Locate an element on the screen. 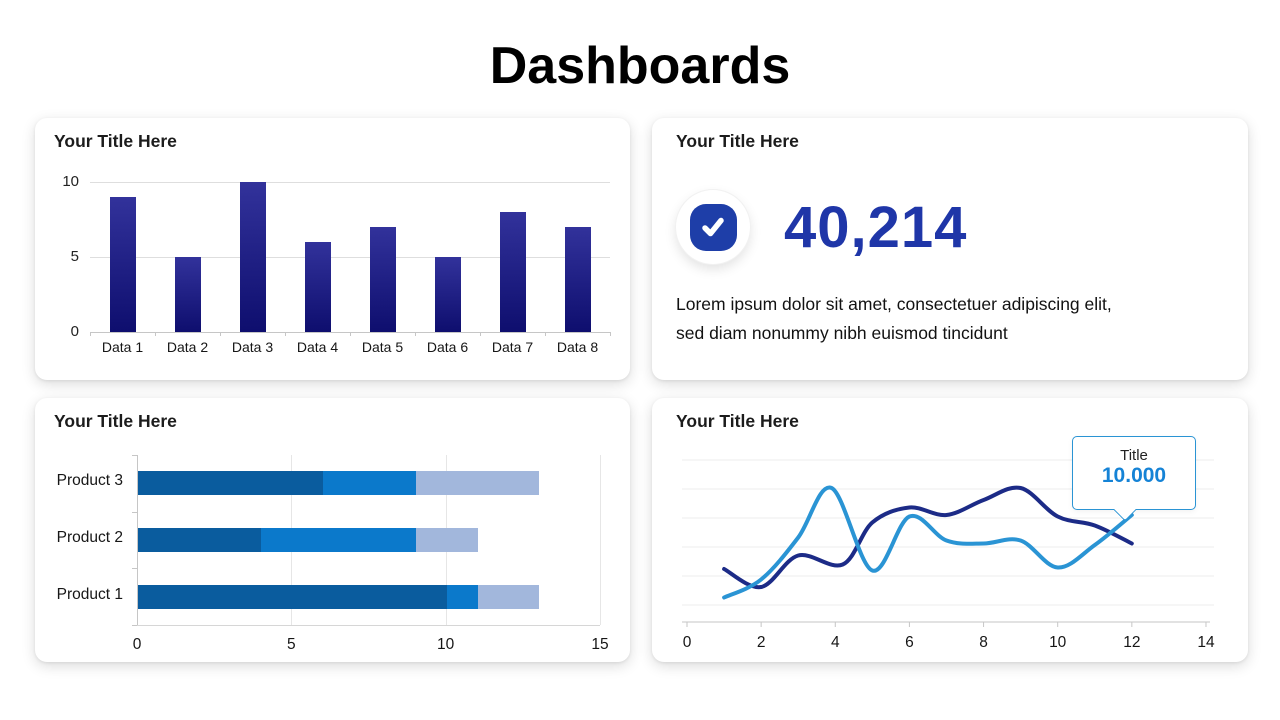 The height and width of the screenshot is (720, 1280). x-axis-label: Data 4 is located at coordinates (317, 347).